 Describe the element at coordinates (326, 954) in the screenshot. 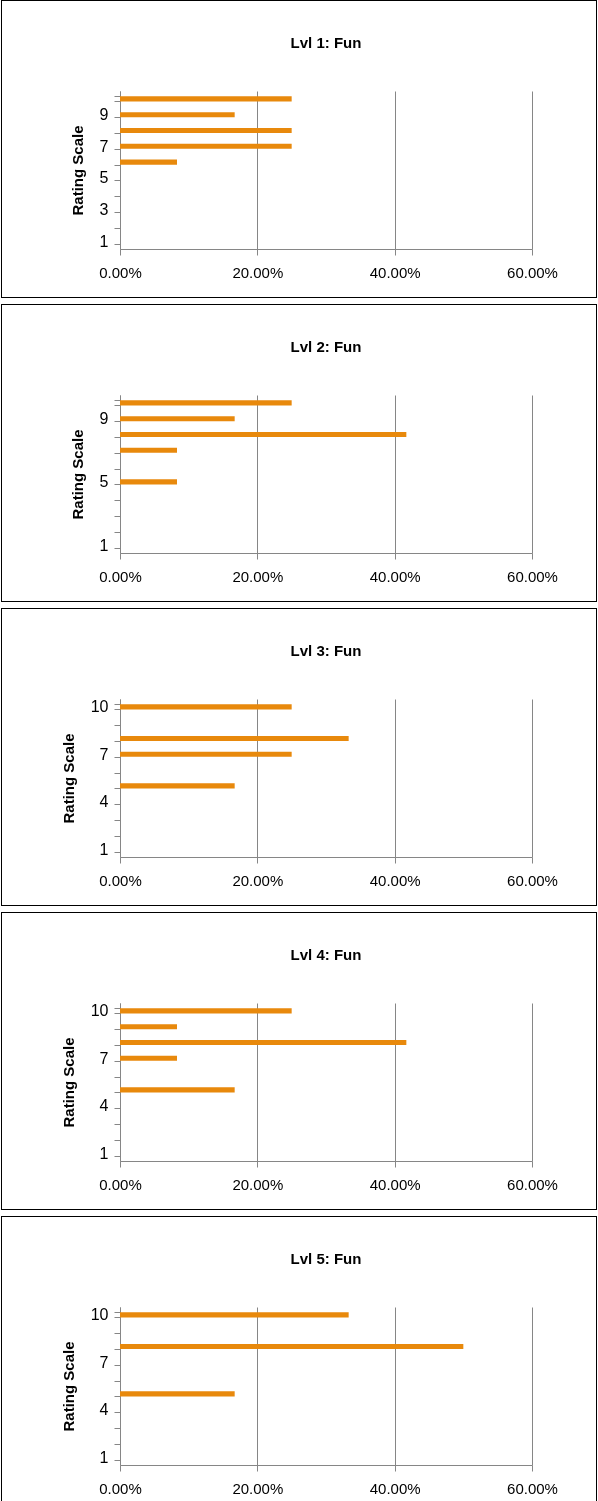

I see `chart-title: Lvl 4: Fun` at that location.